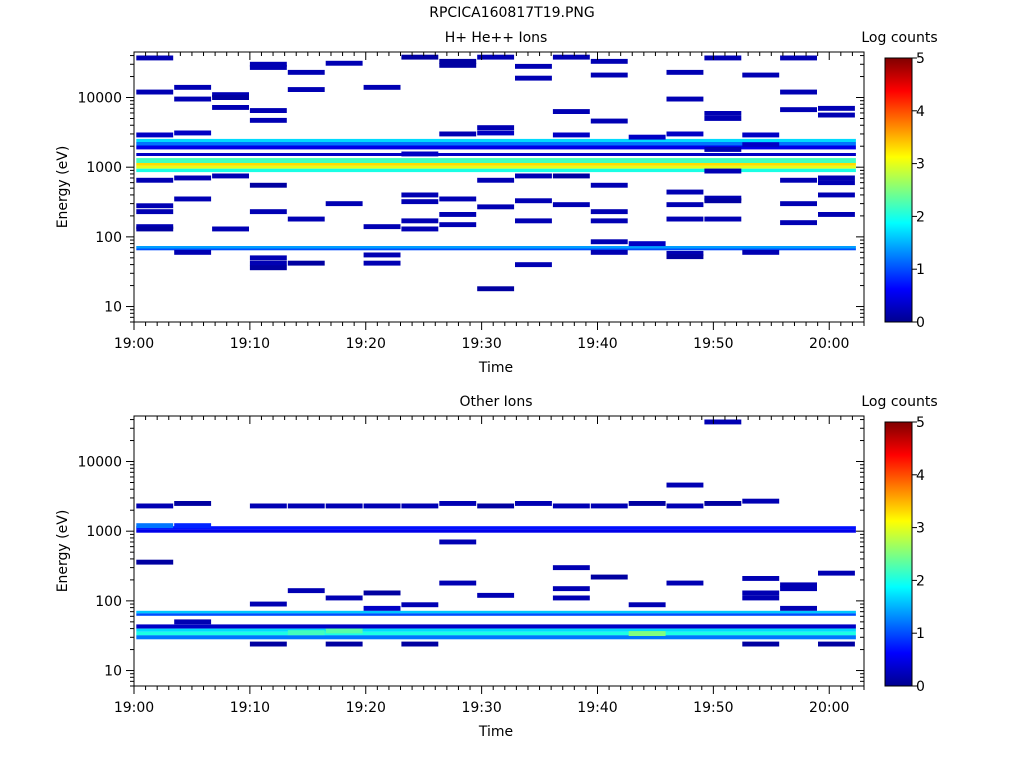 This screenshot has height=768, width=1024. I want to click on y-tick-label: 1000, so click(104, 532).